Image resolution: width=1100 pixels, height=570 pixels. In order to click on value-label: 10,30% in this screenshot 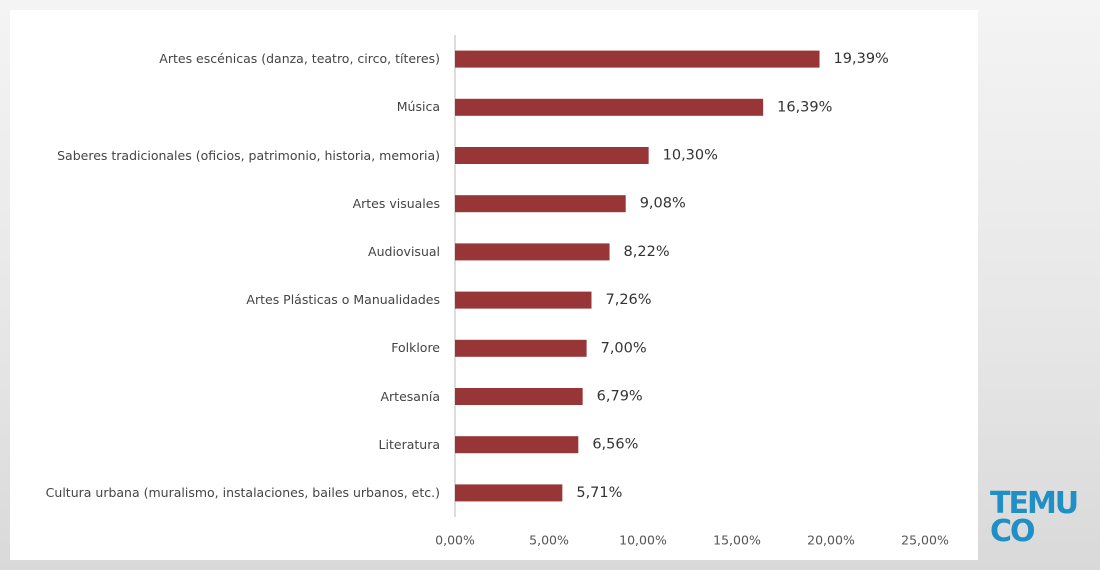, I will do `click(690, 156)`.